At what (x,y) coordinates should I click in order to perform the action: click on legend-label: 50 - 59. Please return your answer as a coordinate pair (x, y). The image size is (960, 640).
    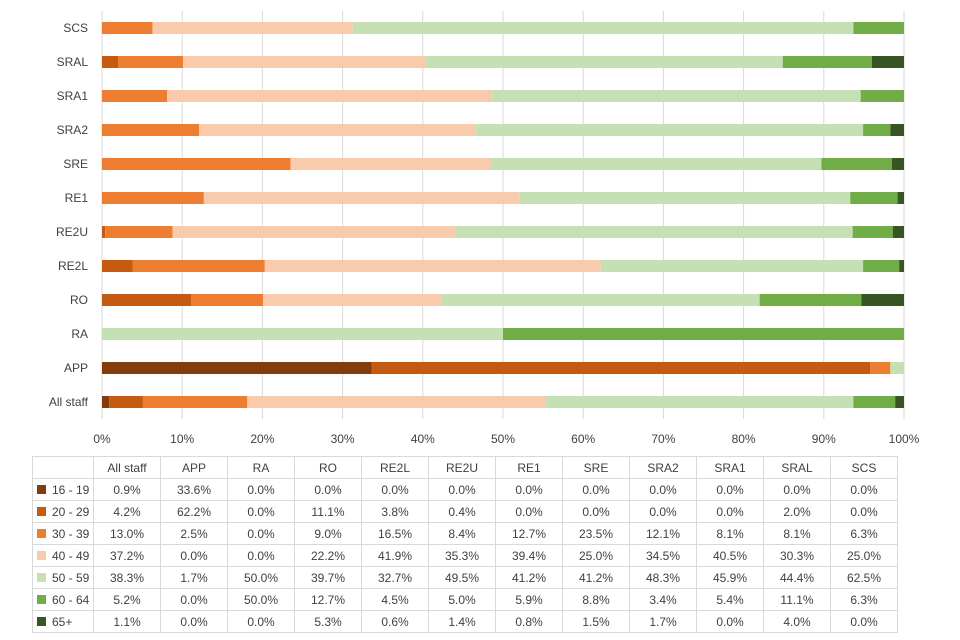
    Looking at the image, I should click on (71, 577).